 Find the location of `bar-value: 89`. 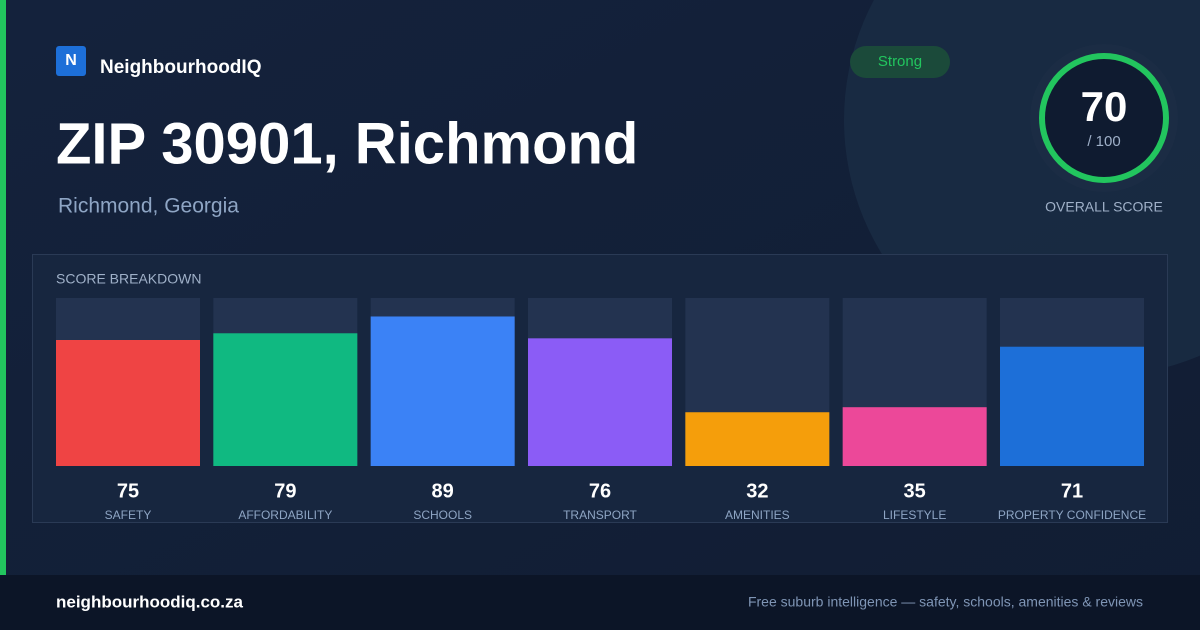

bar-value: 89 is located at coordinates (443, 491).